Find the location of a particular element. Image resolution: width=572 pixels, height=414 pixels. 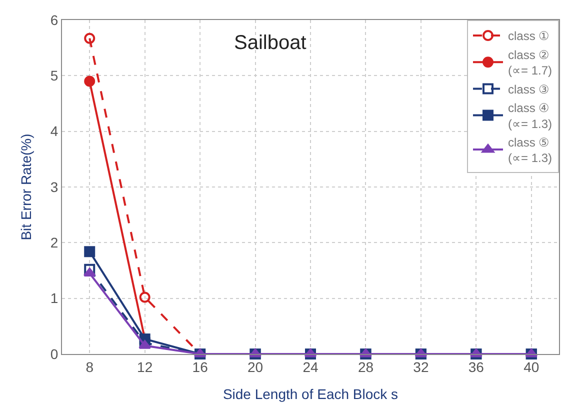

x-axis-title: Side Length of Each Block s is located at coordinates (310, 394).